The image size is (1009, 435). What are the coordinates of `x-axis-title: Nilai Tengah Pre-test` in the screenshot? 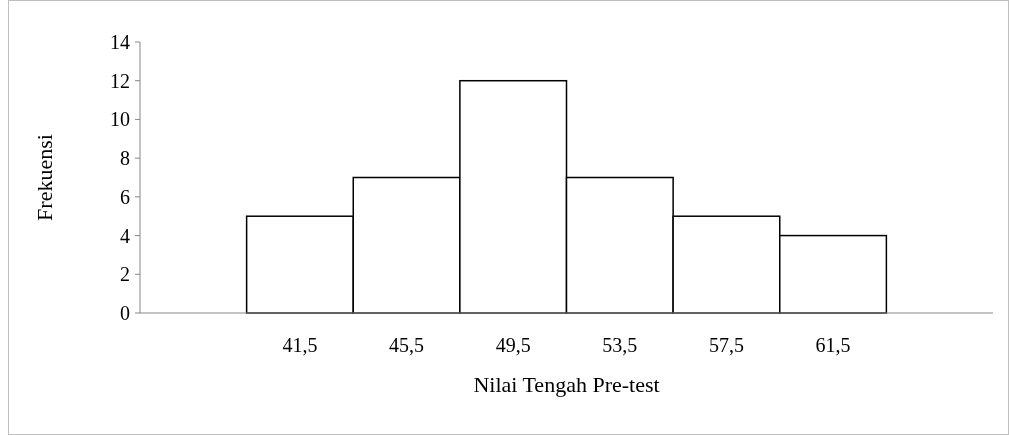 It's located at (566, 384).